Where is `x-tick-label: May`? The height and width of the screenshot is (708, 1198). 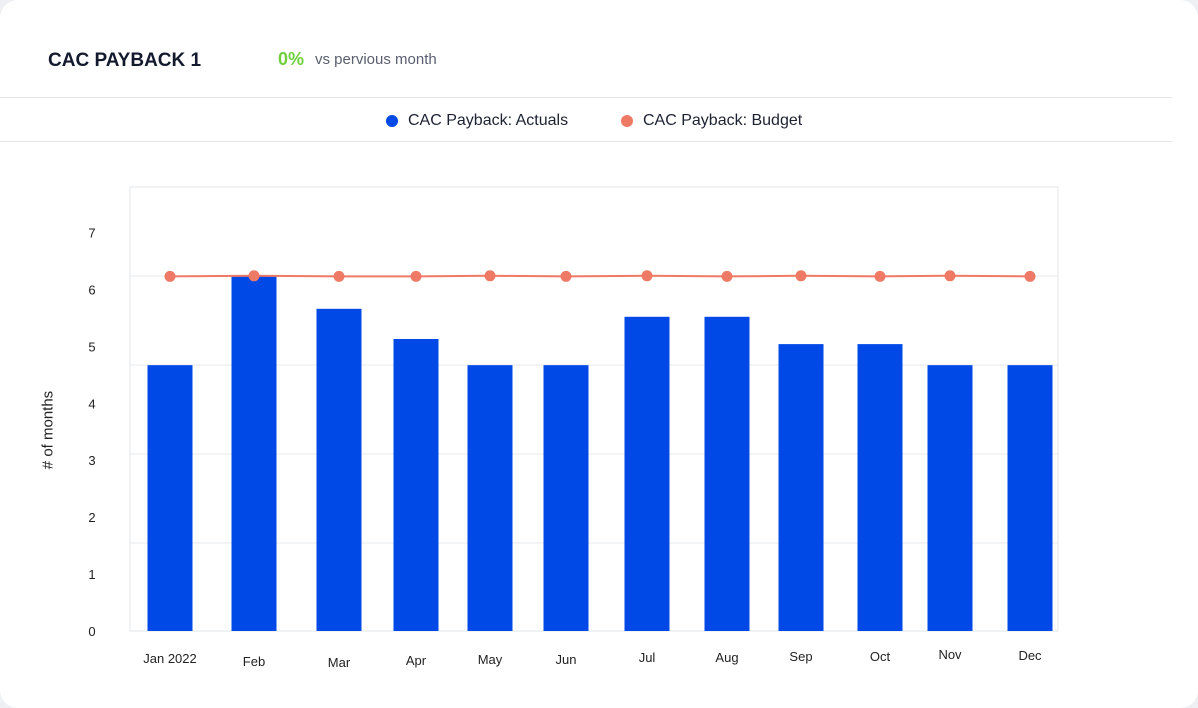
x-tick-label: May is located at coordinates (490, 659).